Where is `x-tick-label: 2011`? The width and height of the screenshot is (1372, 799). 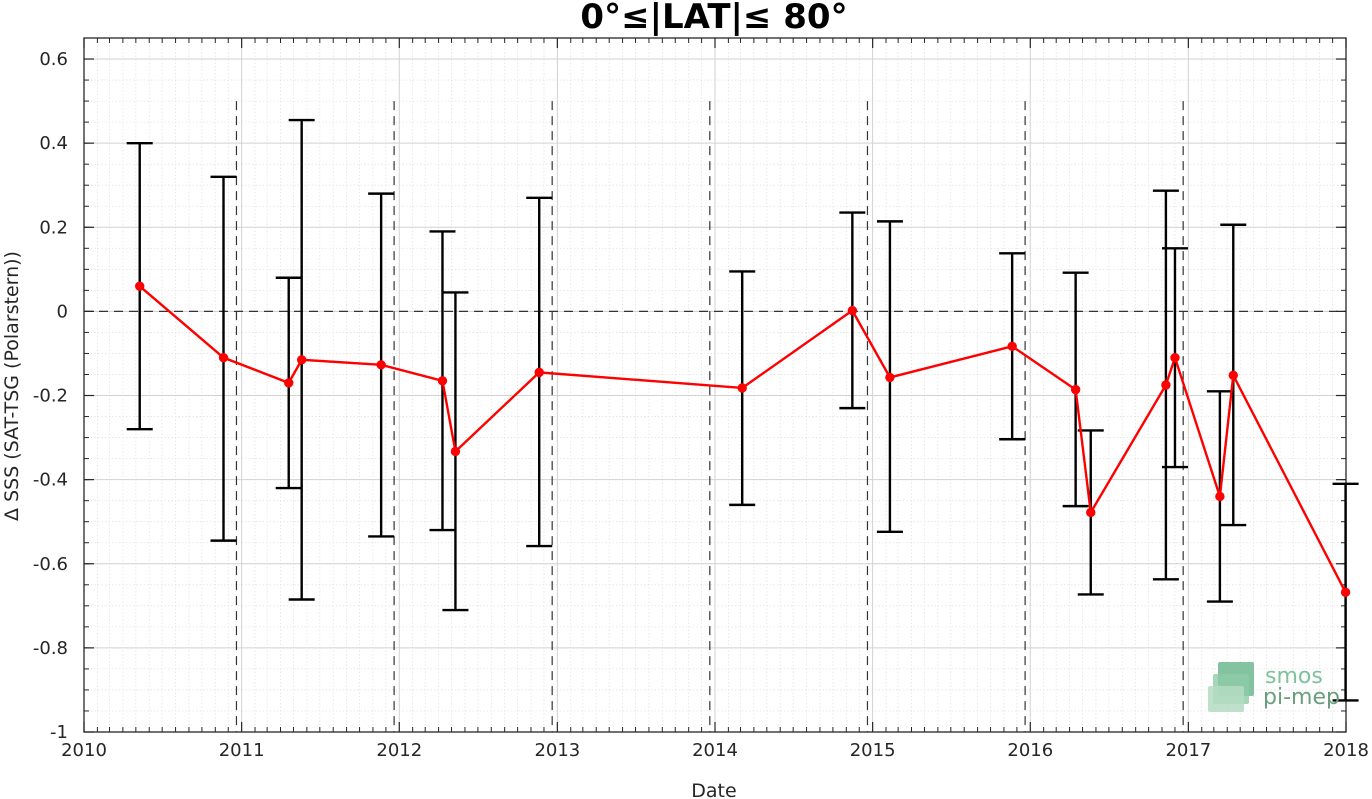
x-tick-label: 2011 is located at coordinates (242, 750).